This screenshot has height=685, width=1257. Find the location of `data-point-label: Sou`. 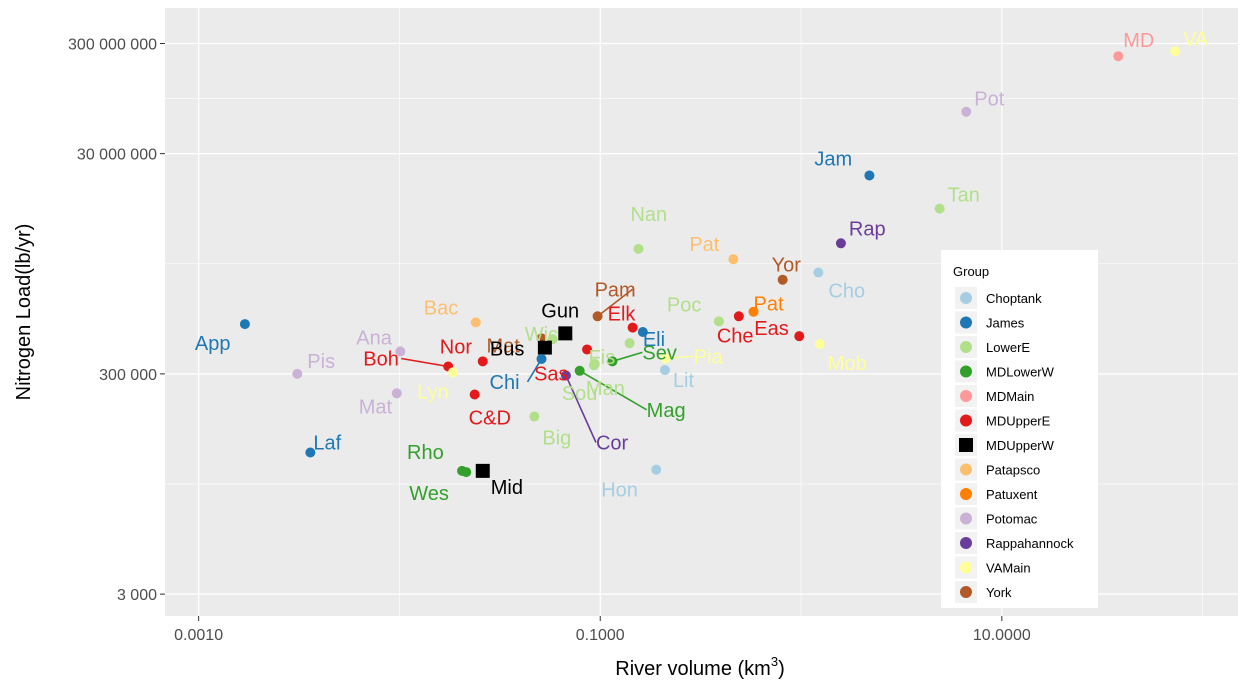

data-point-label: Sou is located at coordinates (580, 394).